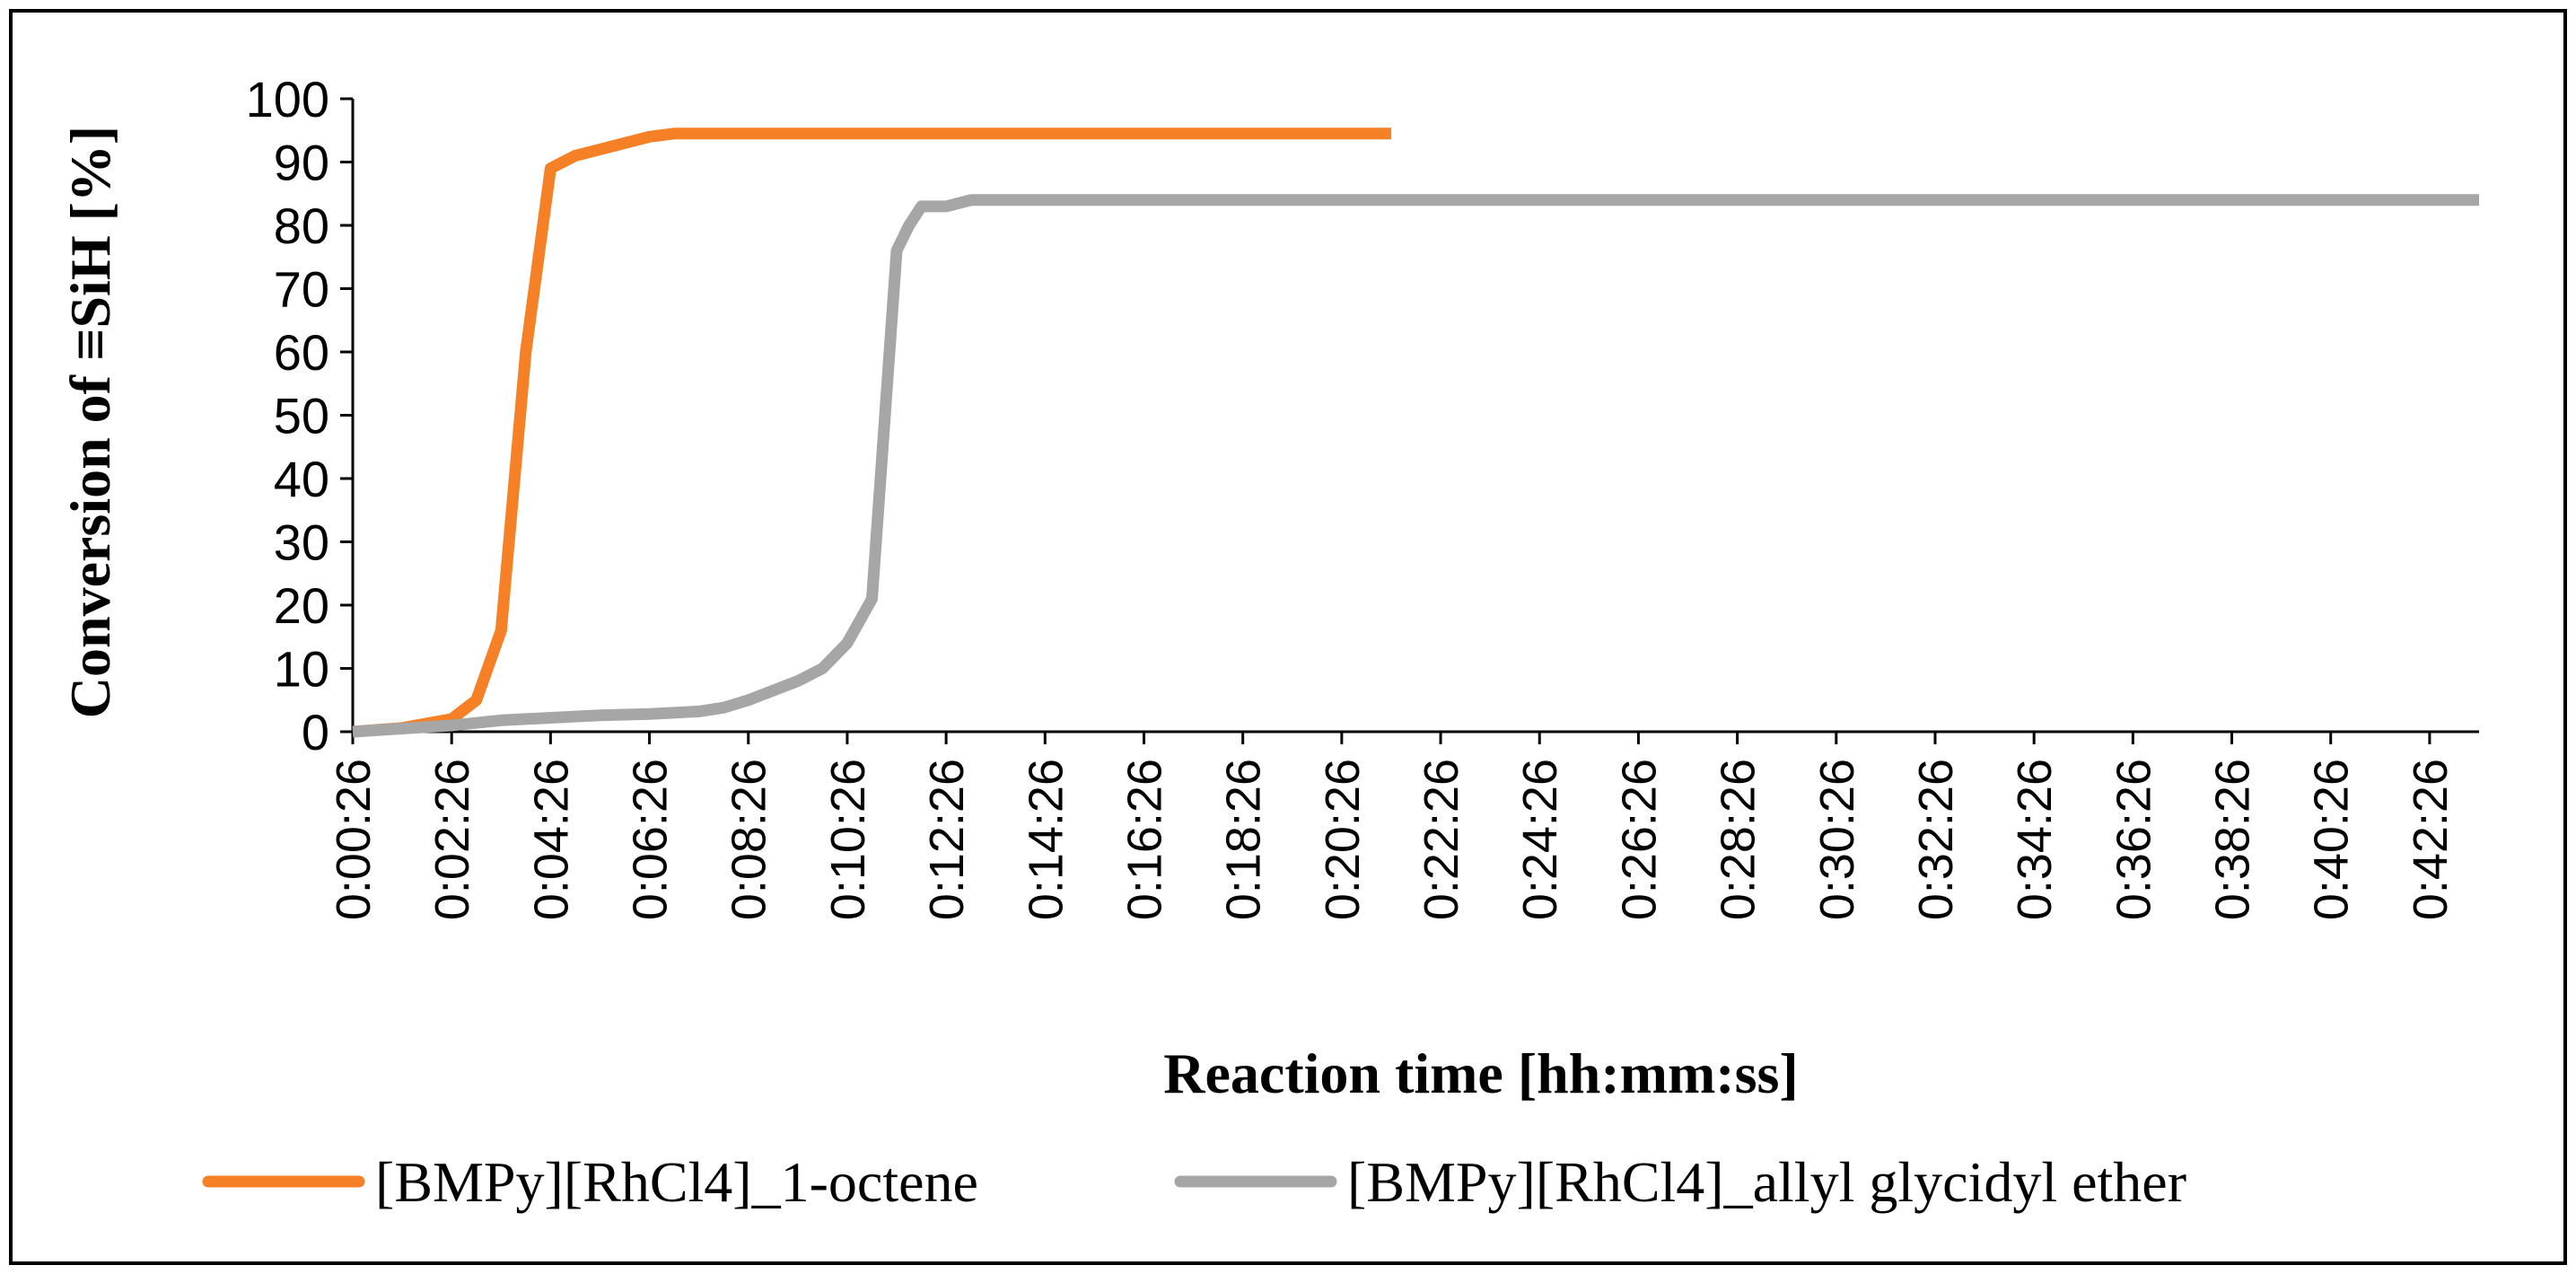 The height and width of the screenshot is (1274, 2576). What do you see at coordinates (301, 479) in the screenshot?
I see `y-tick-label: 40` at bounding box center [301, 479].